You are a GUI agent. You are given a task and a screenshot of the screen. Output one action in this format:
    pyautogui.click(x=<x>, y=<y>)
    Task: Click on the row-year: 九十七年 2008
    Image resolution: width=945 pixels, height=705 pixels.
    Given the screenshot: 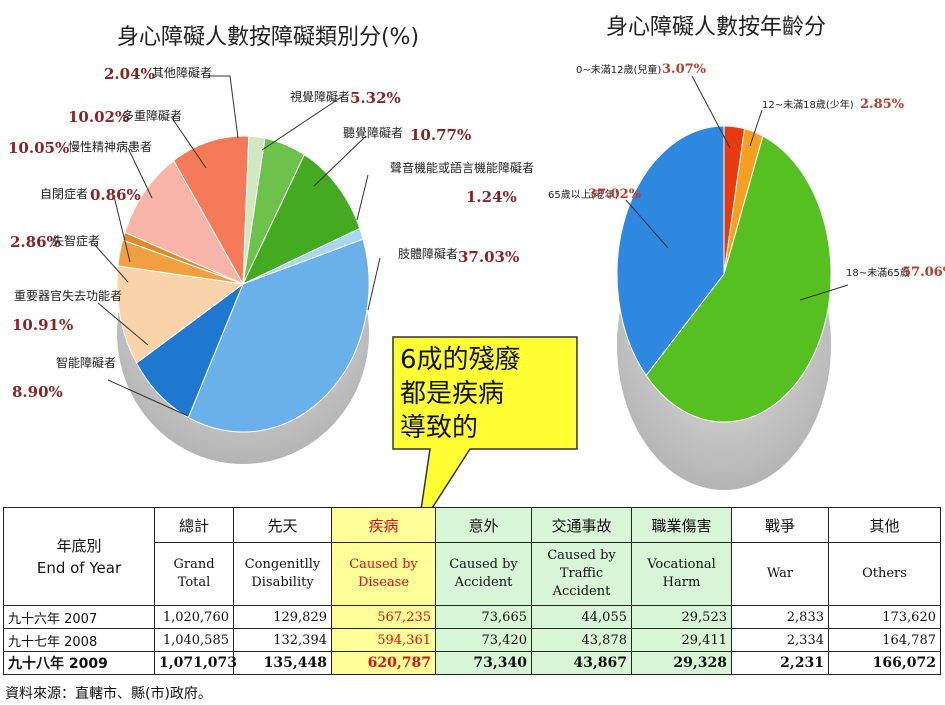 What is the action you would take?
    pyautogui.click(x=79, y=640)
    